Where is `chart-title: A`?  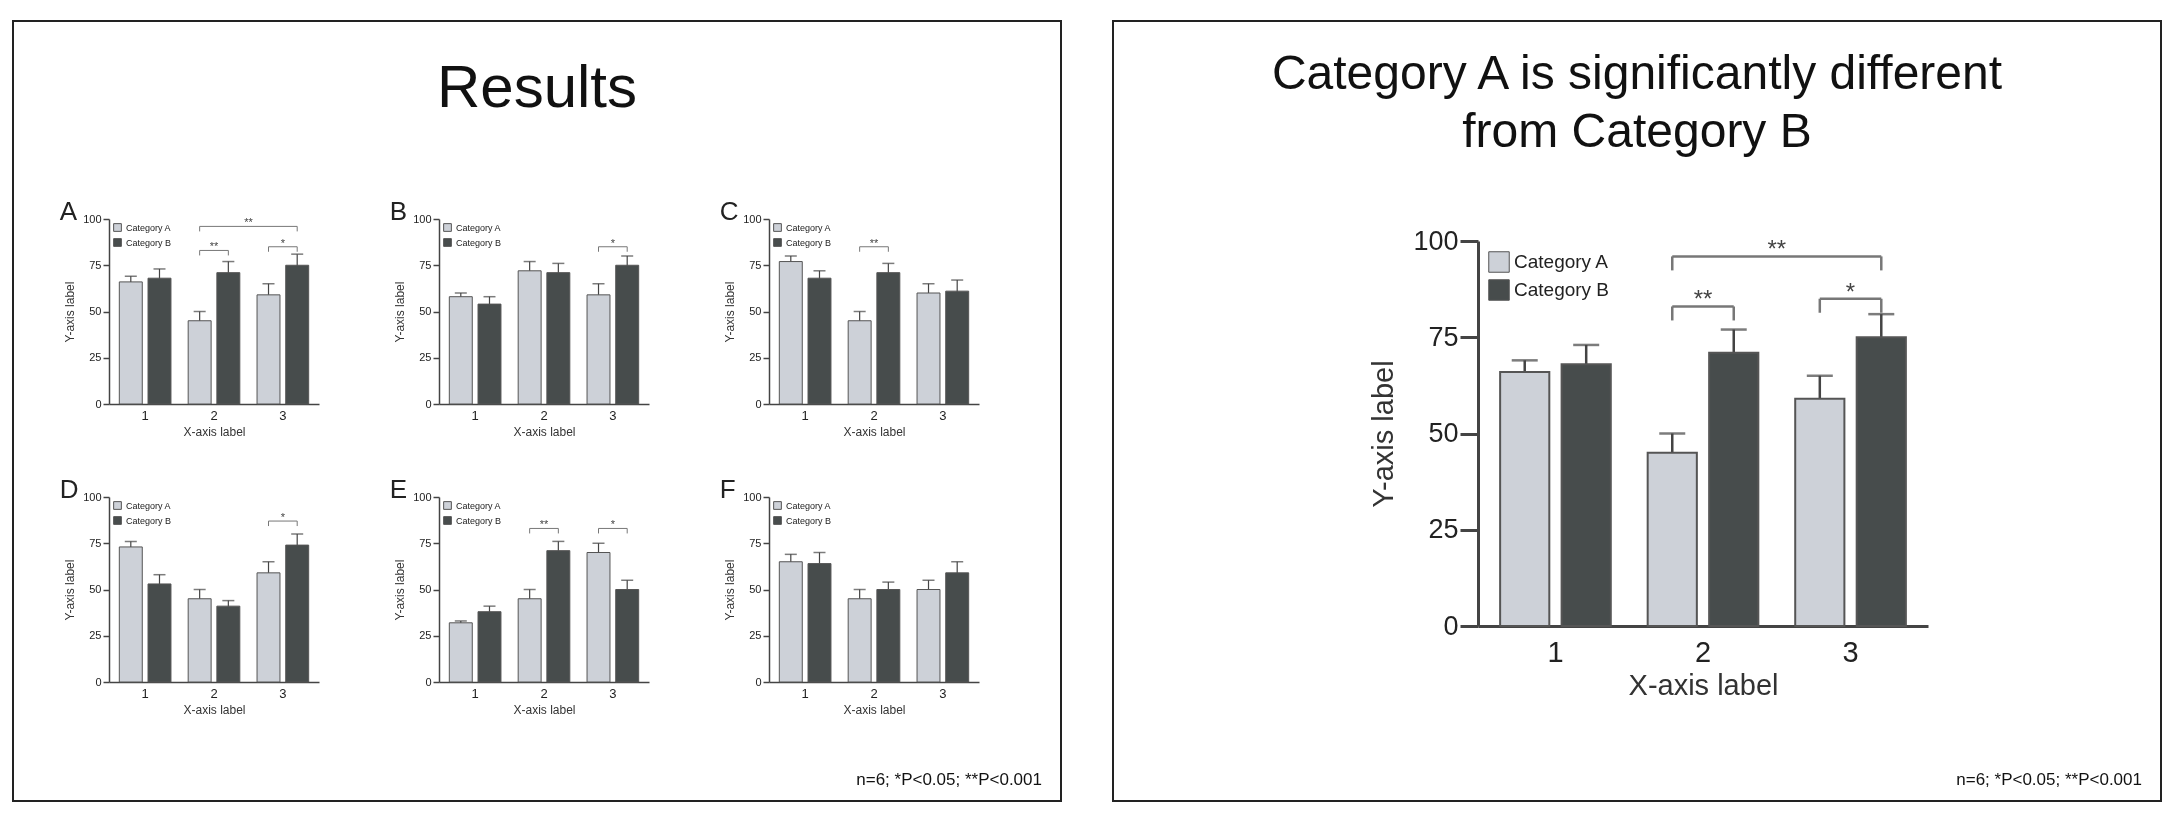 chart-title: A is located at coordinates (68, 211).